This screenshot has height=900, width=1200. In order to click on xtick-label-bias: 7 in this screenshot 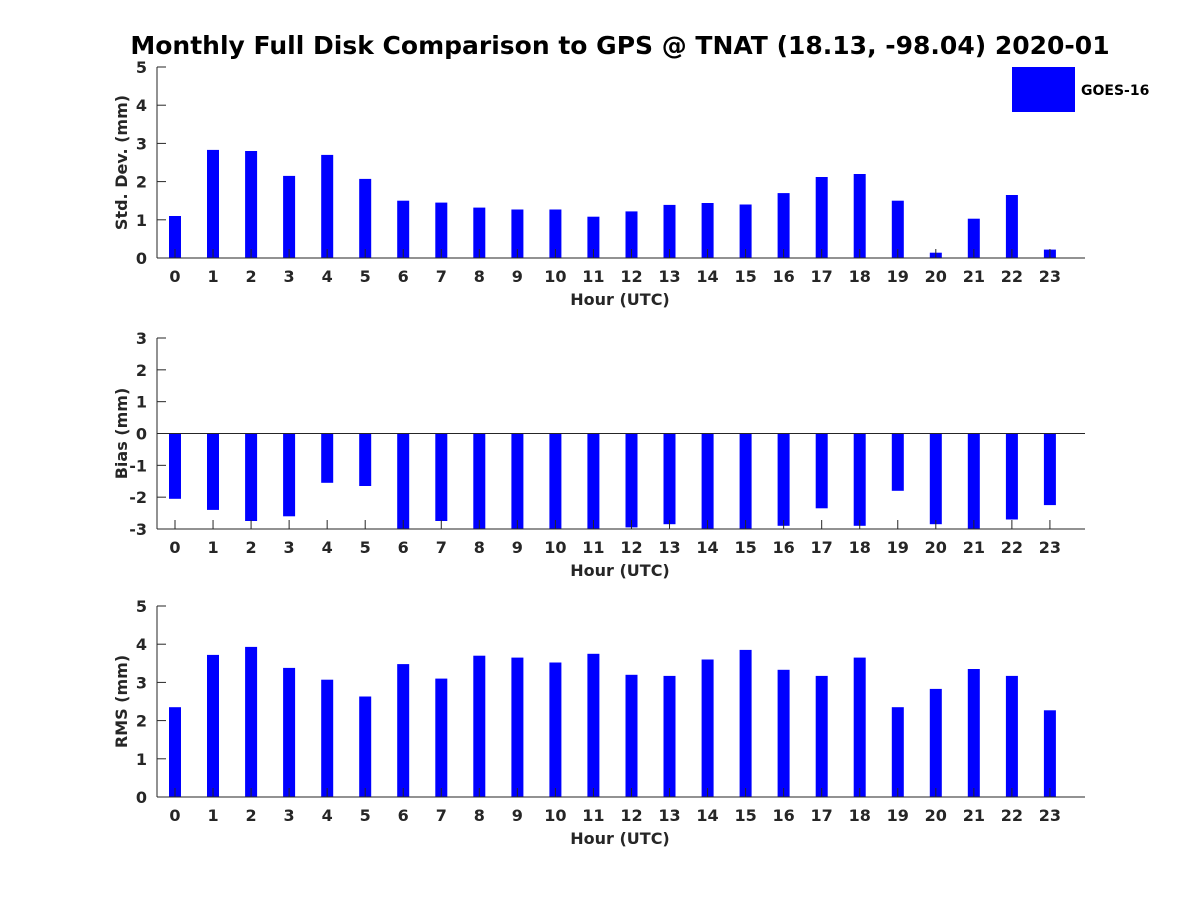, I will do `click(441, 547)`.